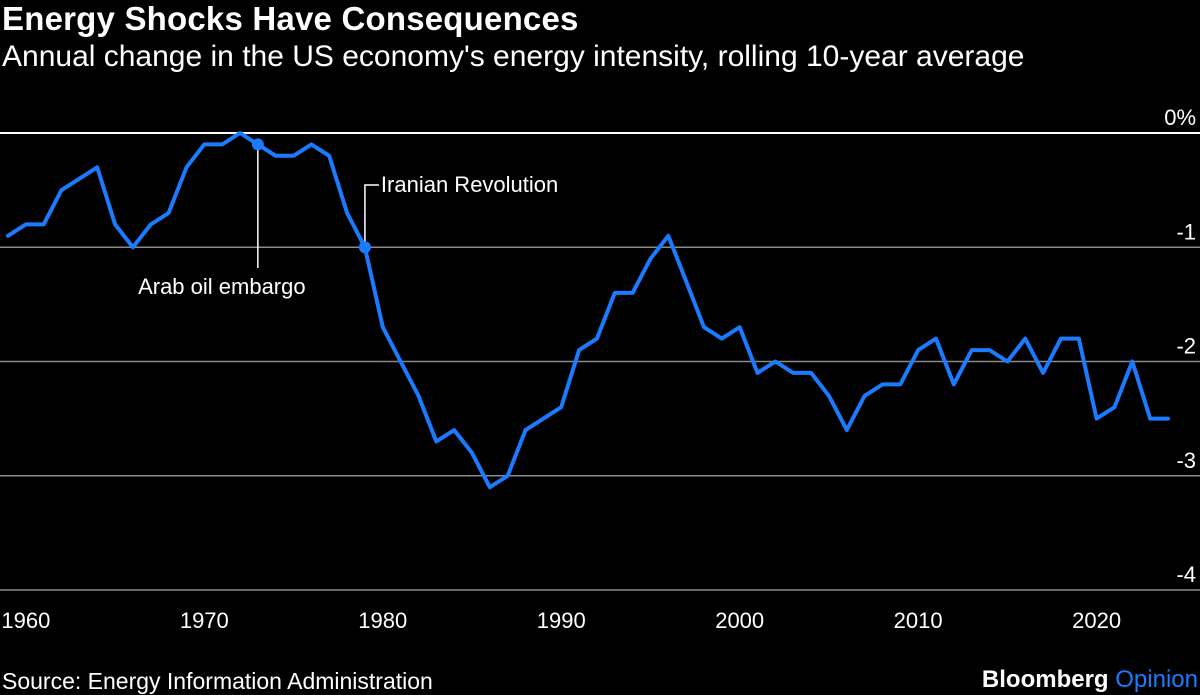  I want to click on x-tick-label: 1990, so click(561, 620).